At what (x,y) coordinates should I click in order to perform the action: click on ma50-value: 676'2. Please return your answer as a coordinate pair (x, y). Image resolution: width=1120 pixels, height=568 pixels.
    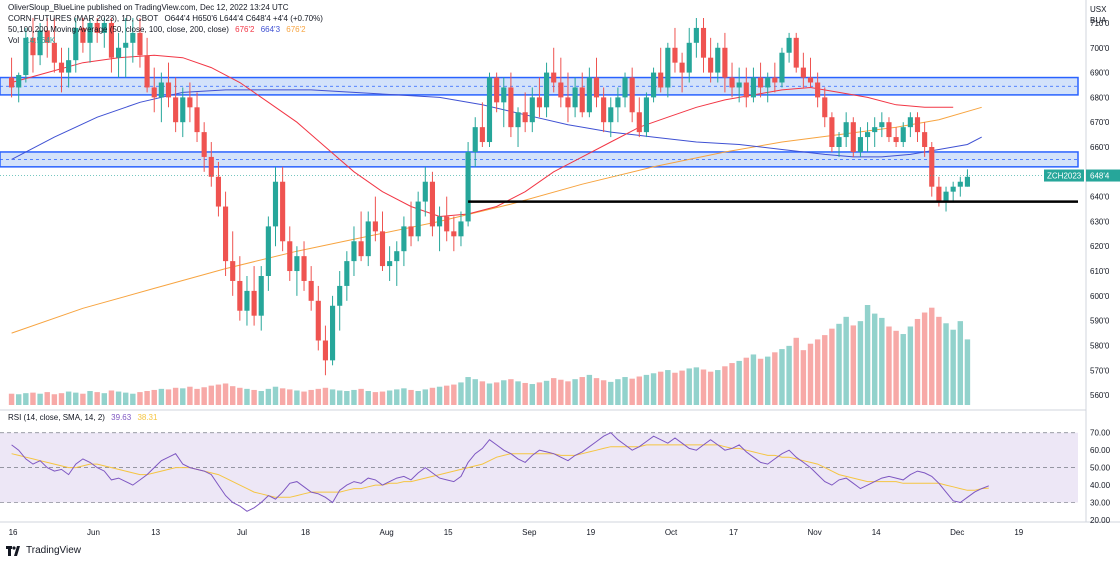
    Looking at the image, I should click on (245, 29).